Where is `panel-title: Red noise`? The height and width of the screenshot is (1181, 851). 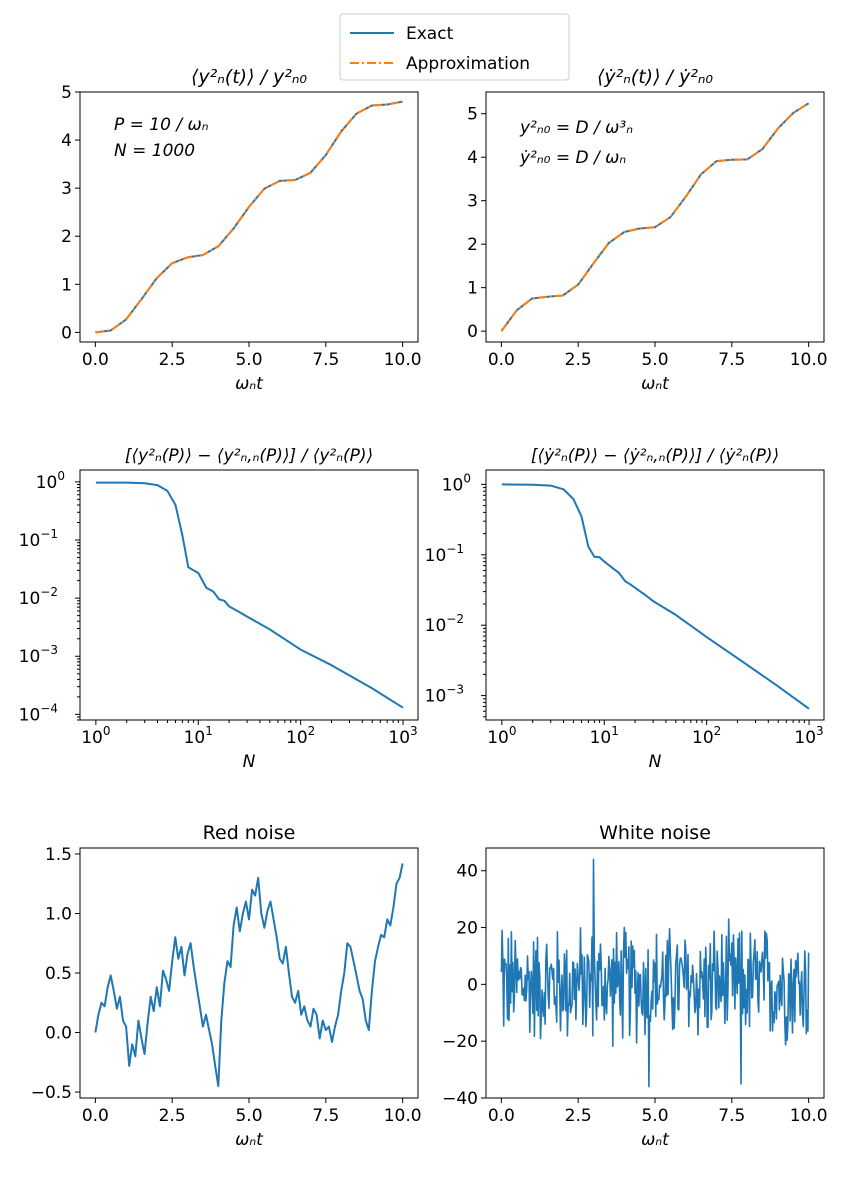
panel-title: Red noise is located at coordinates (249, 833).